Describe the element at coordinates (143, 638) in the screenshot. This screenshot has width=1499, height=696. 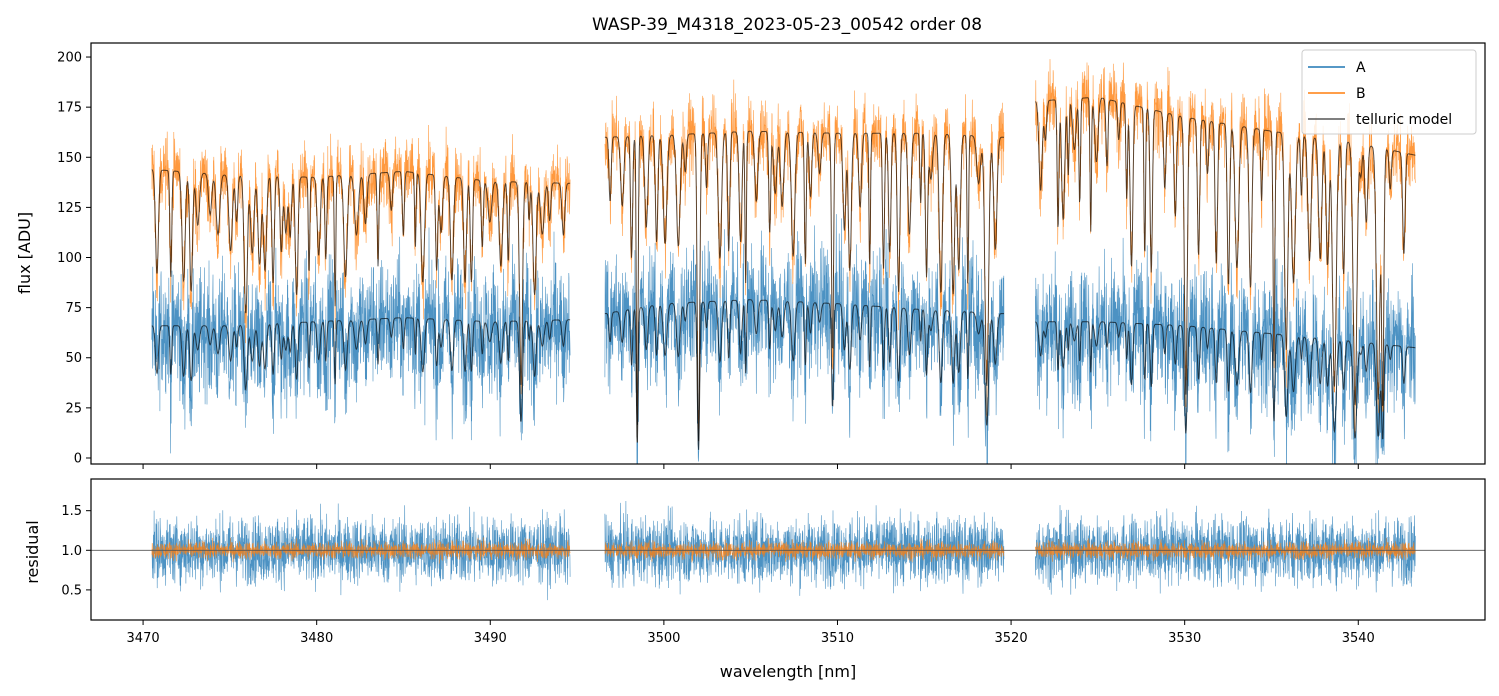
I see `x-tick-label: 3470` at that location.